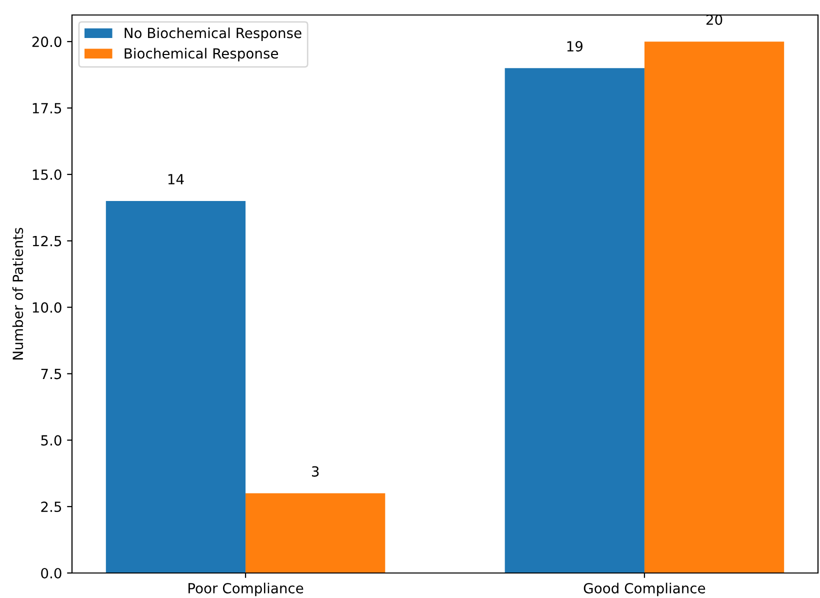 The width and height of the screenshot is (820, 598). I want to click on y-tick-label: 20.0, so click(47, 42).